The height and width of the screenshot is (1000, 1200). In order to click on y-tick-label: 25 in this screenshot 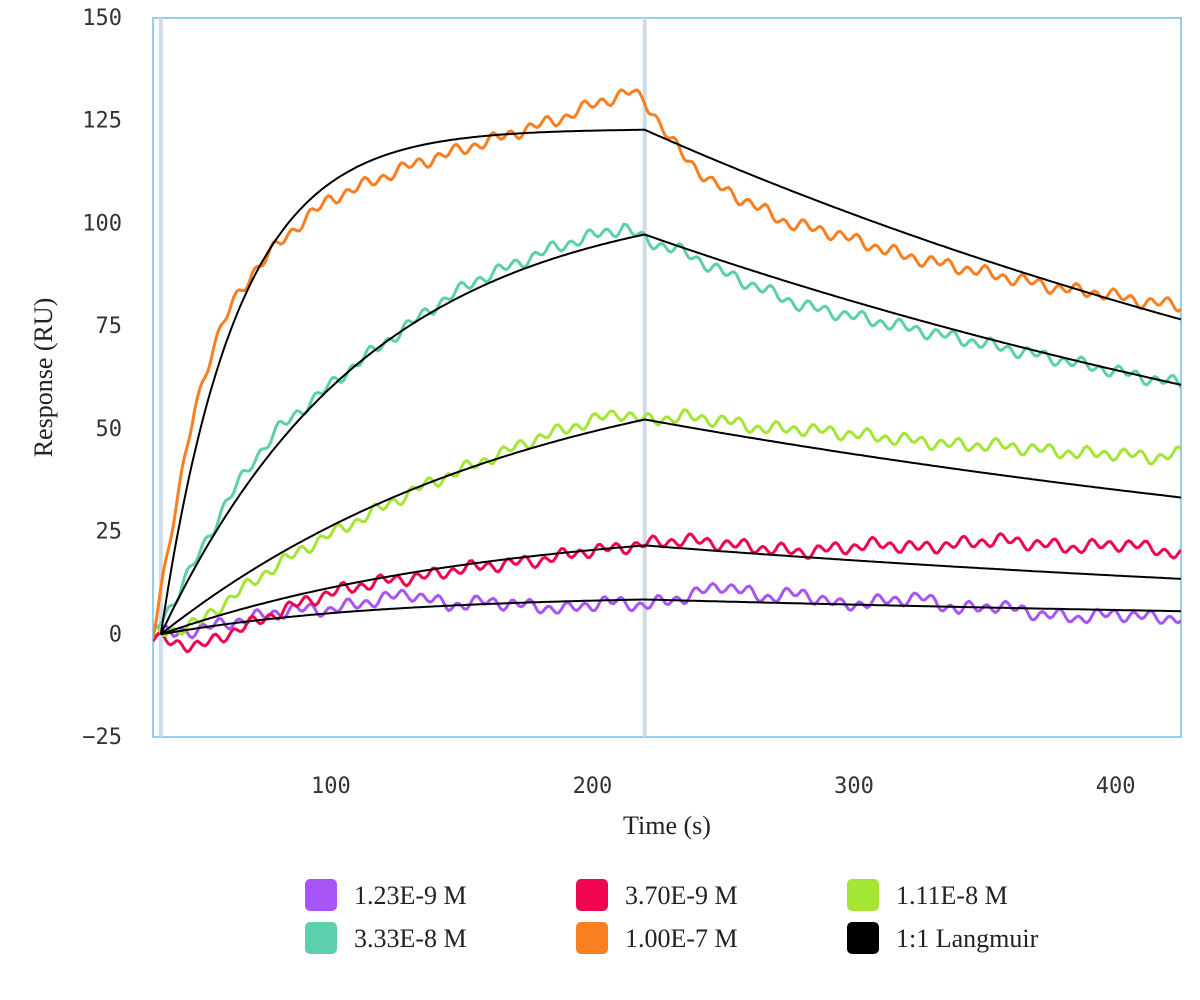, I will do `click(109, 532)`.